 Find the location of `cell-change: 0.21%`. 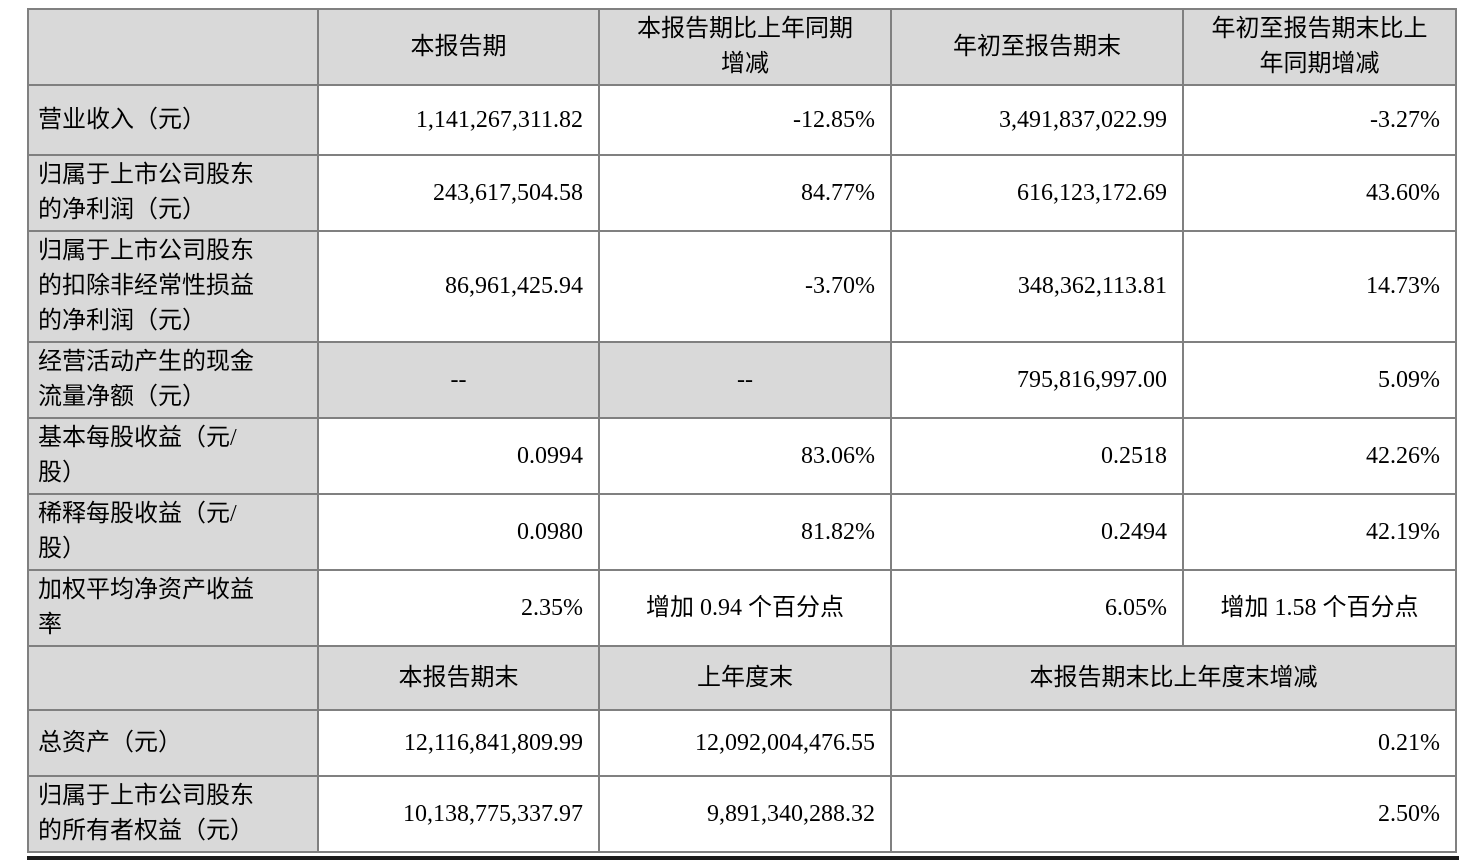

cell-change: 0.21% is located at coordinates (1173, 743).